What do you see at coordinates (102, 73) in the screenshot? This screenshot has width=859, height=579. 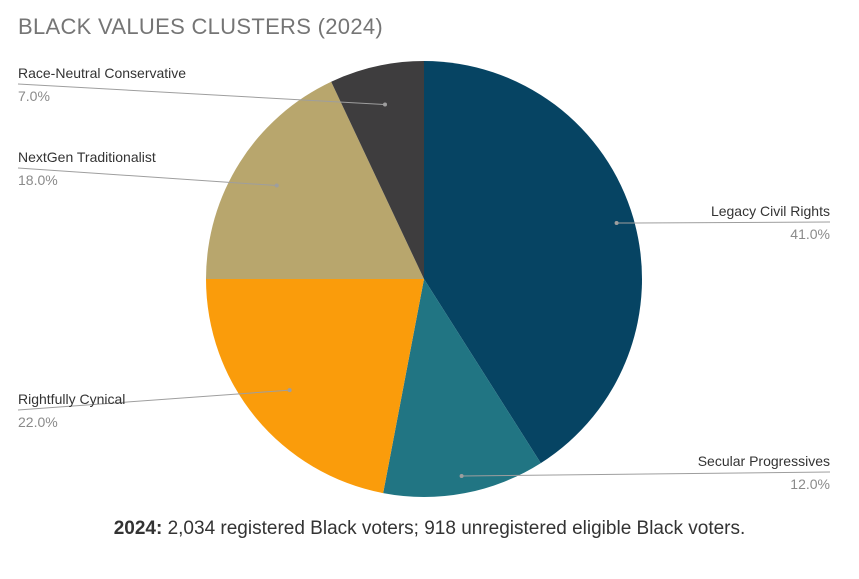 I see `slice-label: Race-Neutral Conservative` at bounding box center [102, 73].